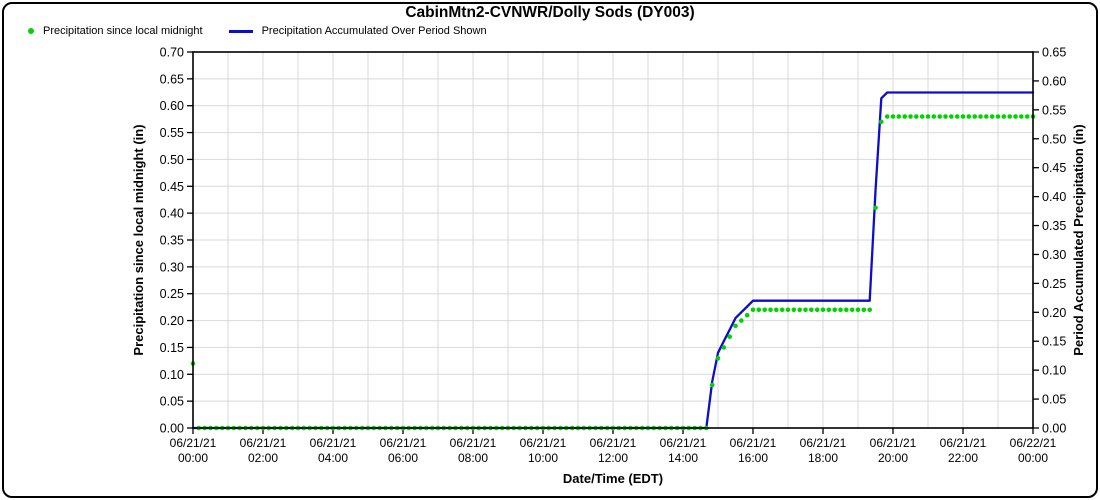 This screenshot has width=1100, height=500. What do you see at coordinates (1054, 342) in the screenshot?
I see `right-axis-tick-label: 0.15` at bounding box center [1054, 342].